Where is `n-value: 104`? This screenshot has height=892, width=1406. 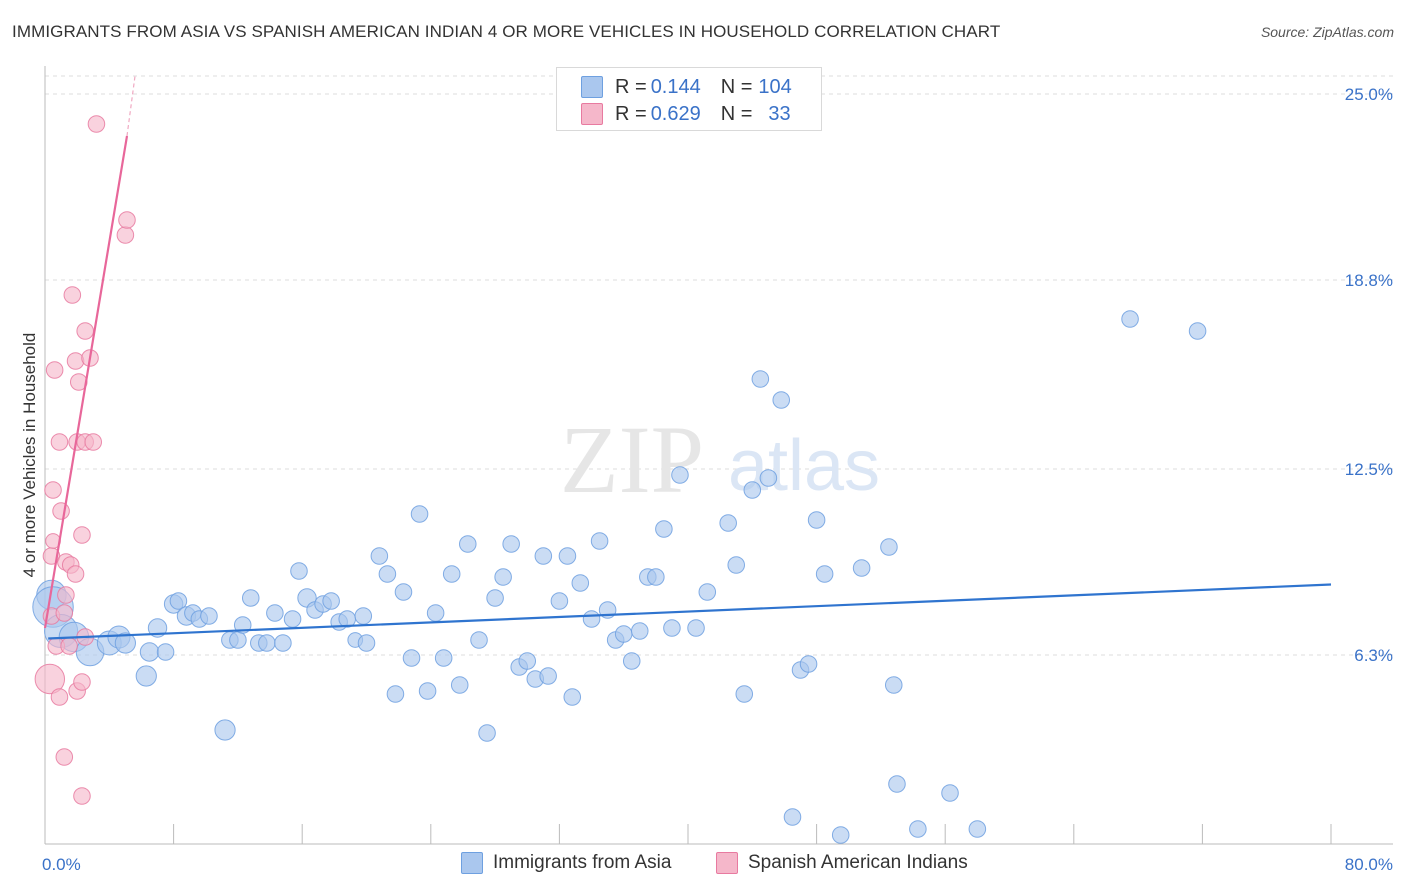
n-value: 104 is located at coordinates (775, 86).